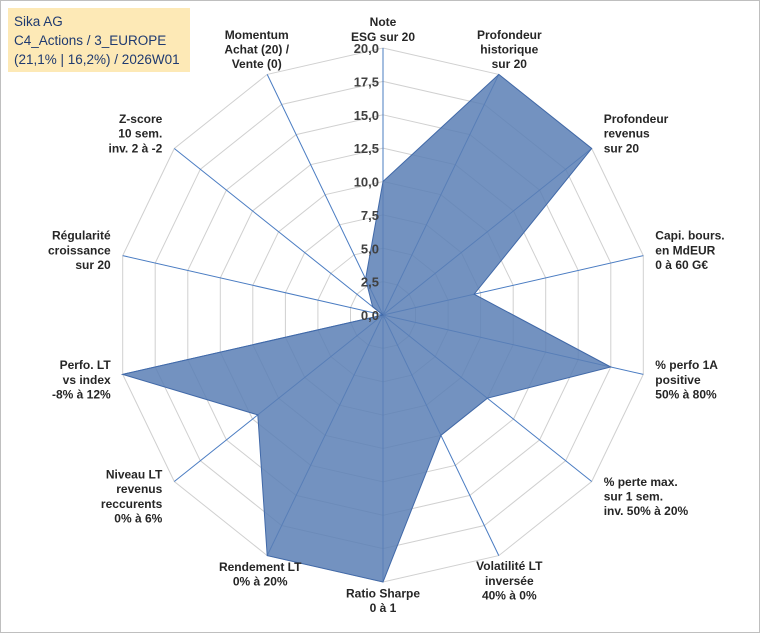 Image resolution: width=760 pixels, height=633 pixels. What do you see at coordinates (366, 48) in the screenshot?
I see `tick-label: 20,0` at bounding box center [366, 48].